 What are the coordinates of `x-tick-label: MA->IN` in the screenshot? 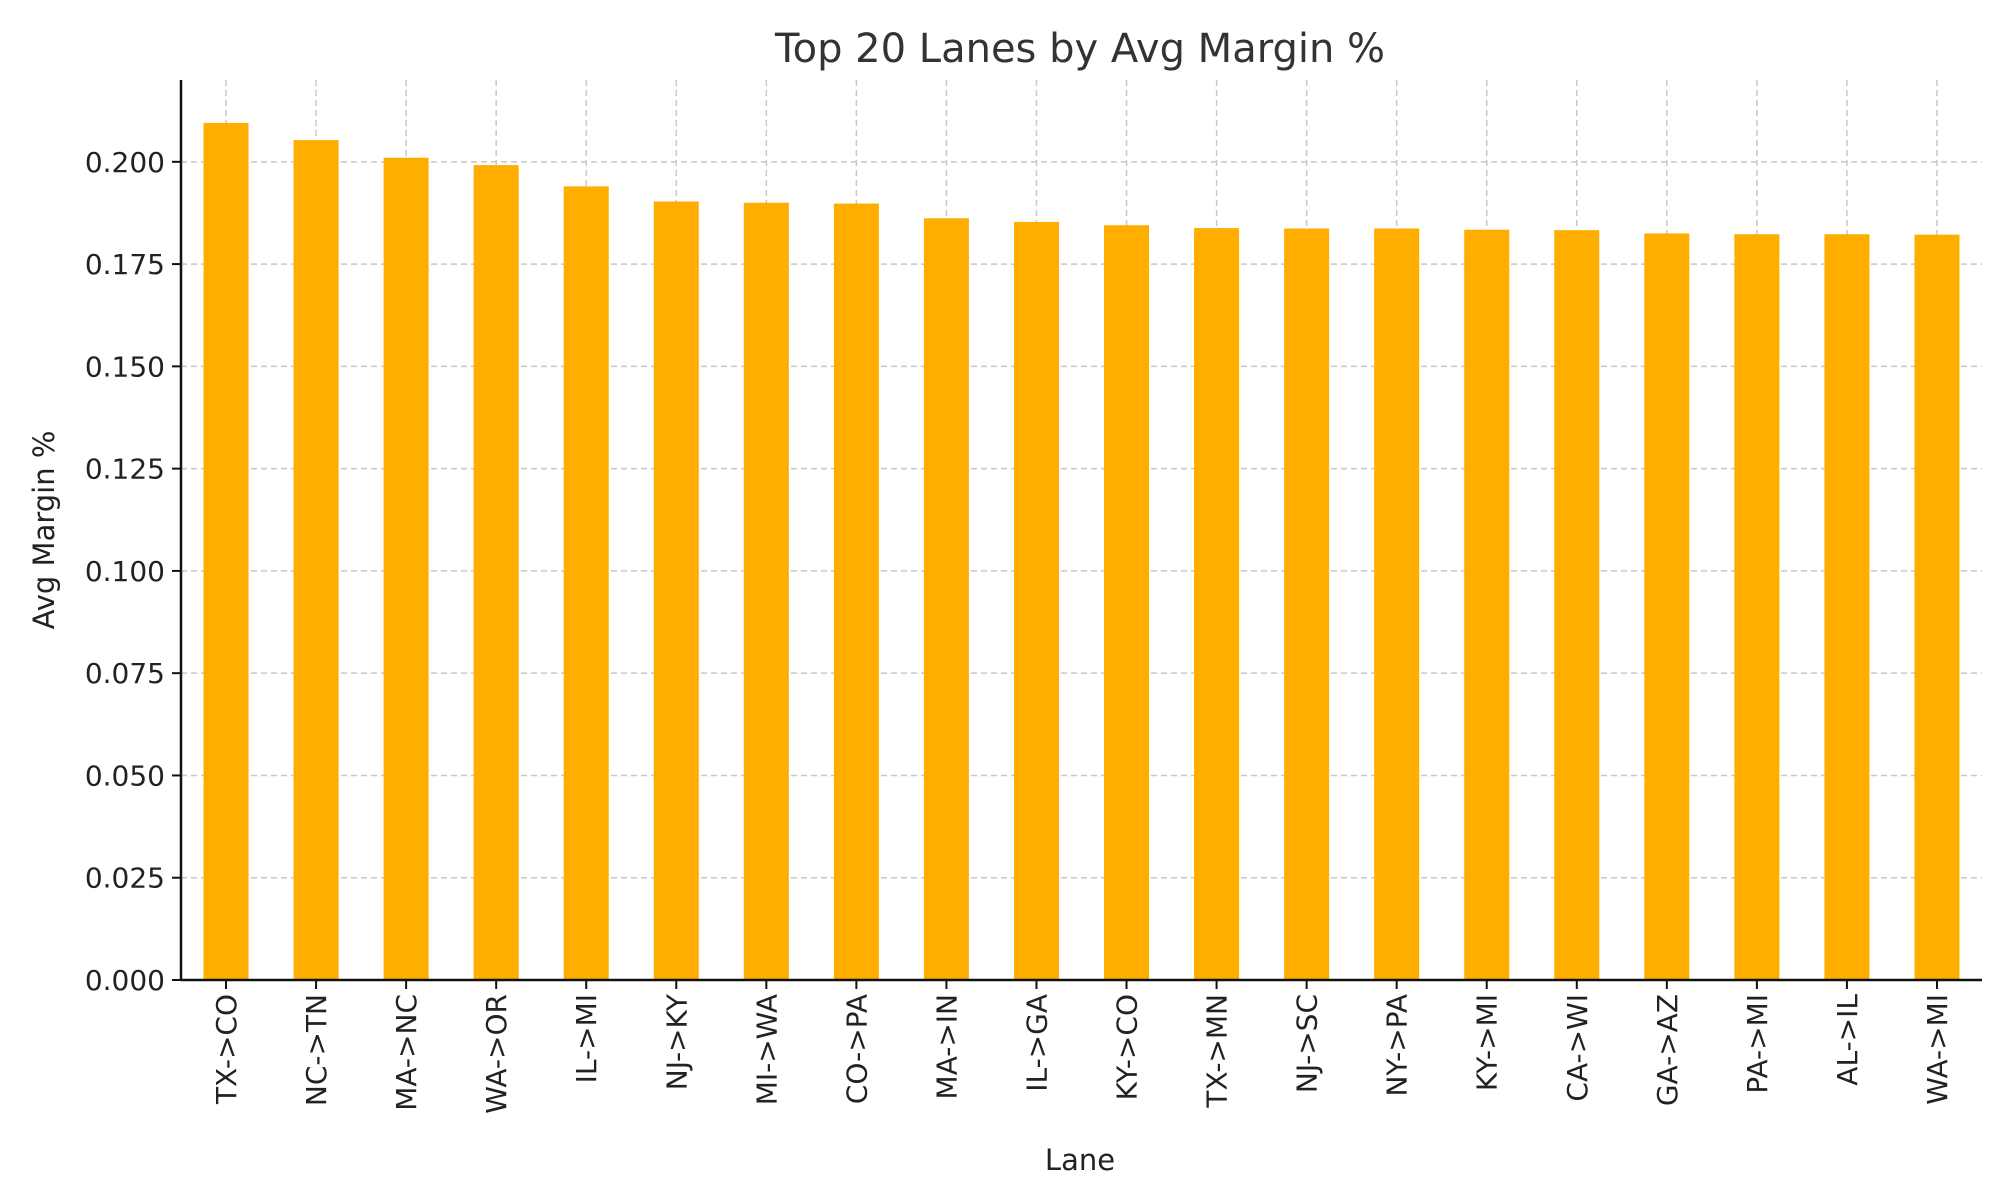 It's located at (946, 1046).